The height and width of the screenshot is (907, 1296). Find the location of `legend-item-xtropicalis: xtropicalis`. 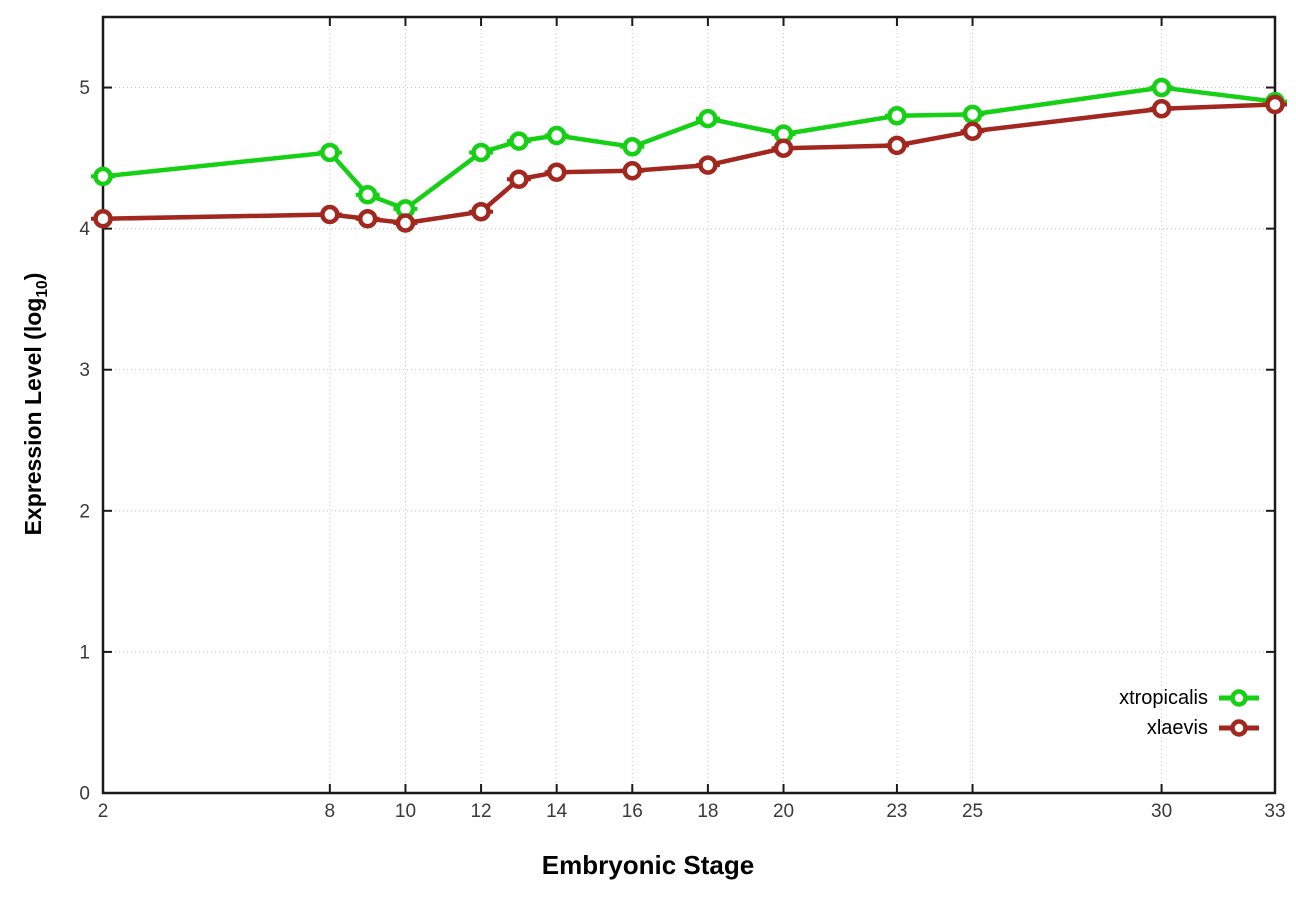

legend-item-xtropicalis: xtropicalis is located at coordinates (1189, 698).